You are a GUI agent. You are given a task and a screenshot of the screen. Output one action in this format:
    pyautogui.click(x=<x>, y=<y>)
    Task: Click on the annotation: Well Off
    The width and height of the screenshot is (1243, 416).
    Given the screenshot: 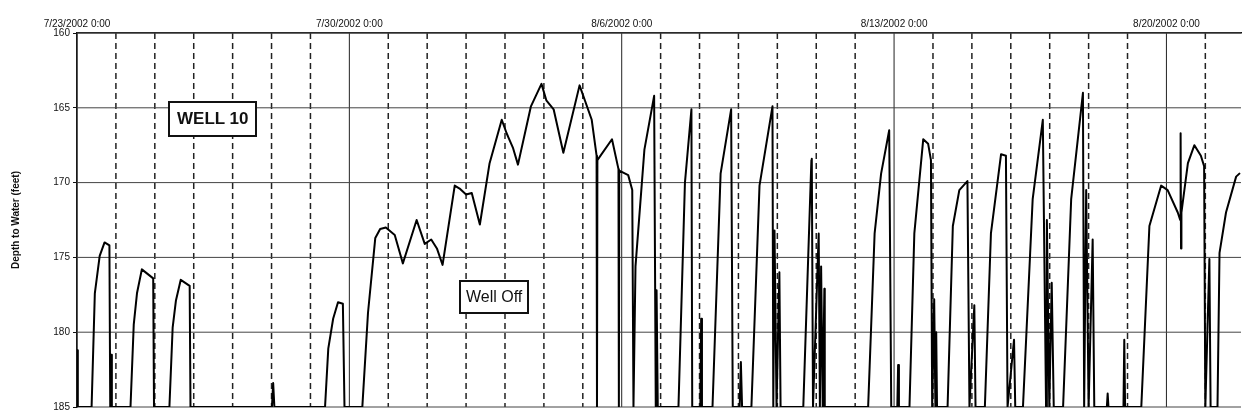 What is the action you would take?
    pyautogui.click(x=494, y=297)
    